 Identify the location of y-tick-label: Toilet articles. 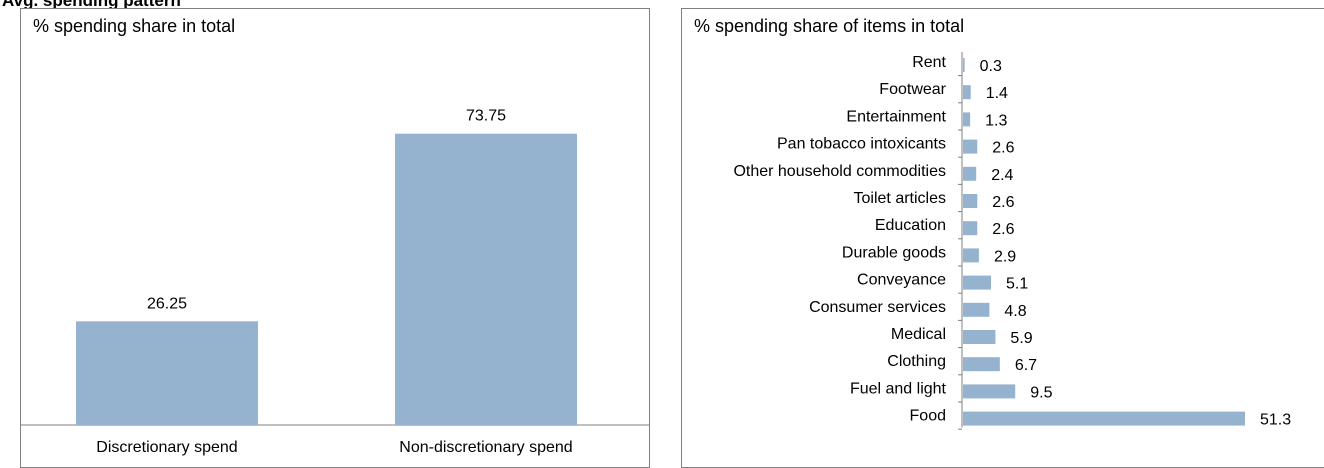
(900, 198).